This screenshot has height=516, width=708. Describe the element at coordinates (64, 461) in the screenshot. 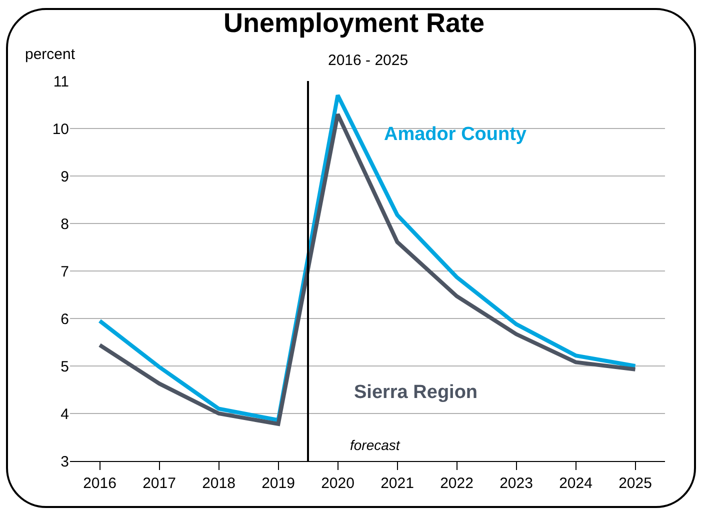

I see `y-tick-label: 3` at that location.